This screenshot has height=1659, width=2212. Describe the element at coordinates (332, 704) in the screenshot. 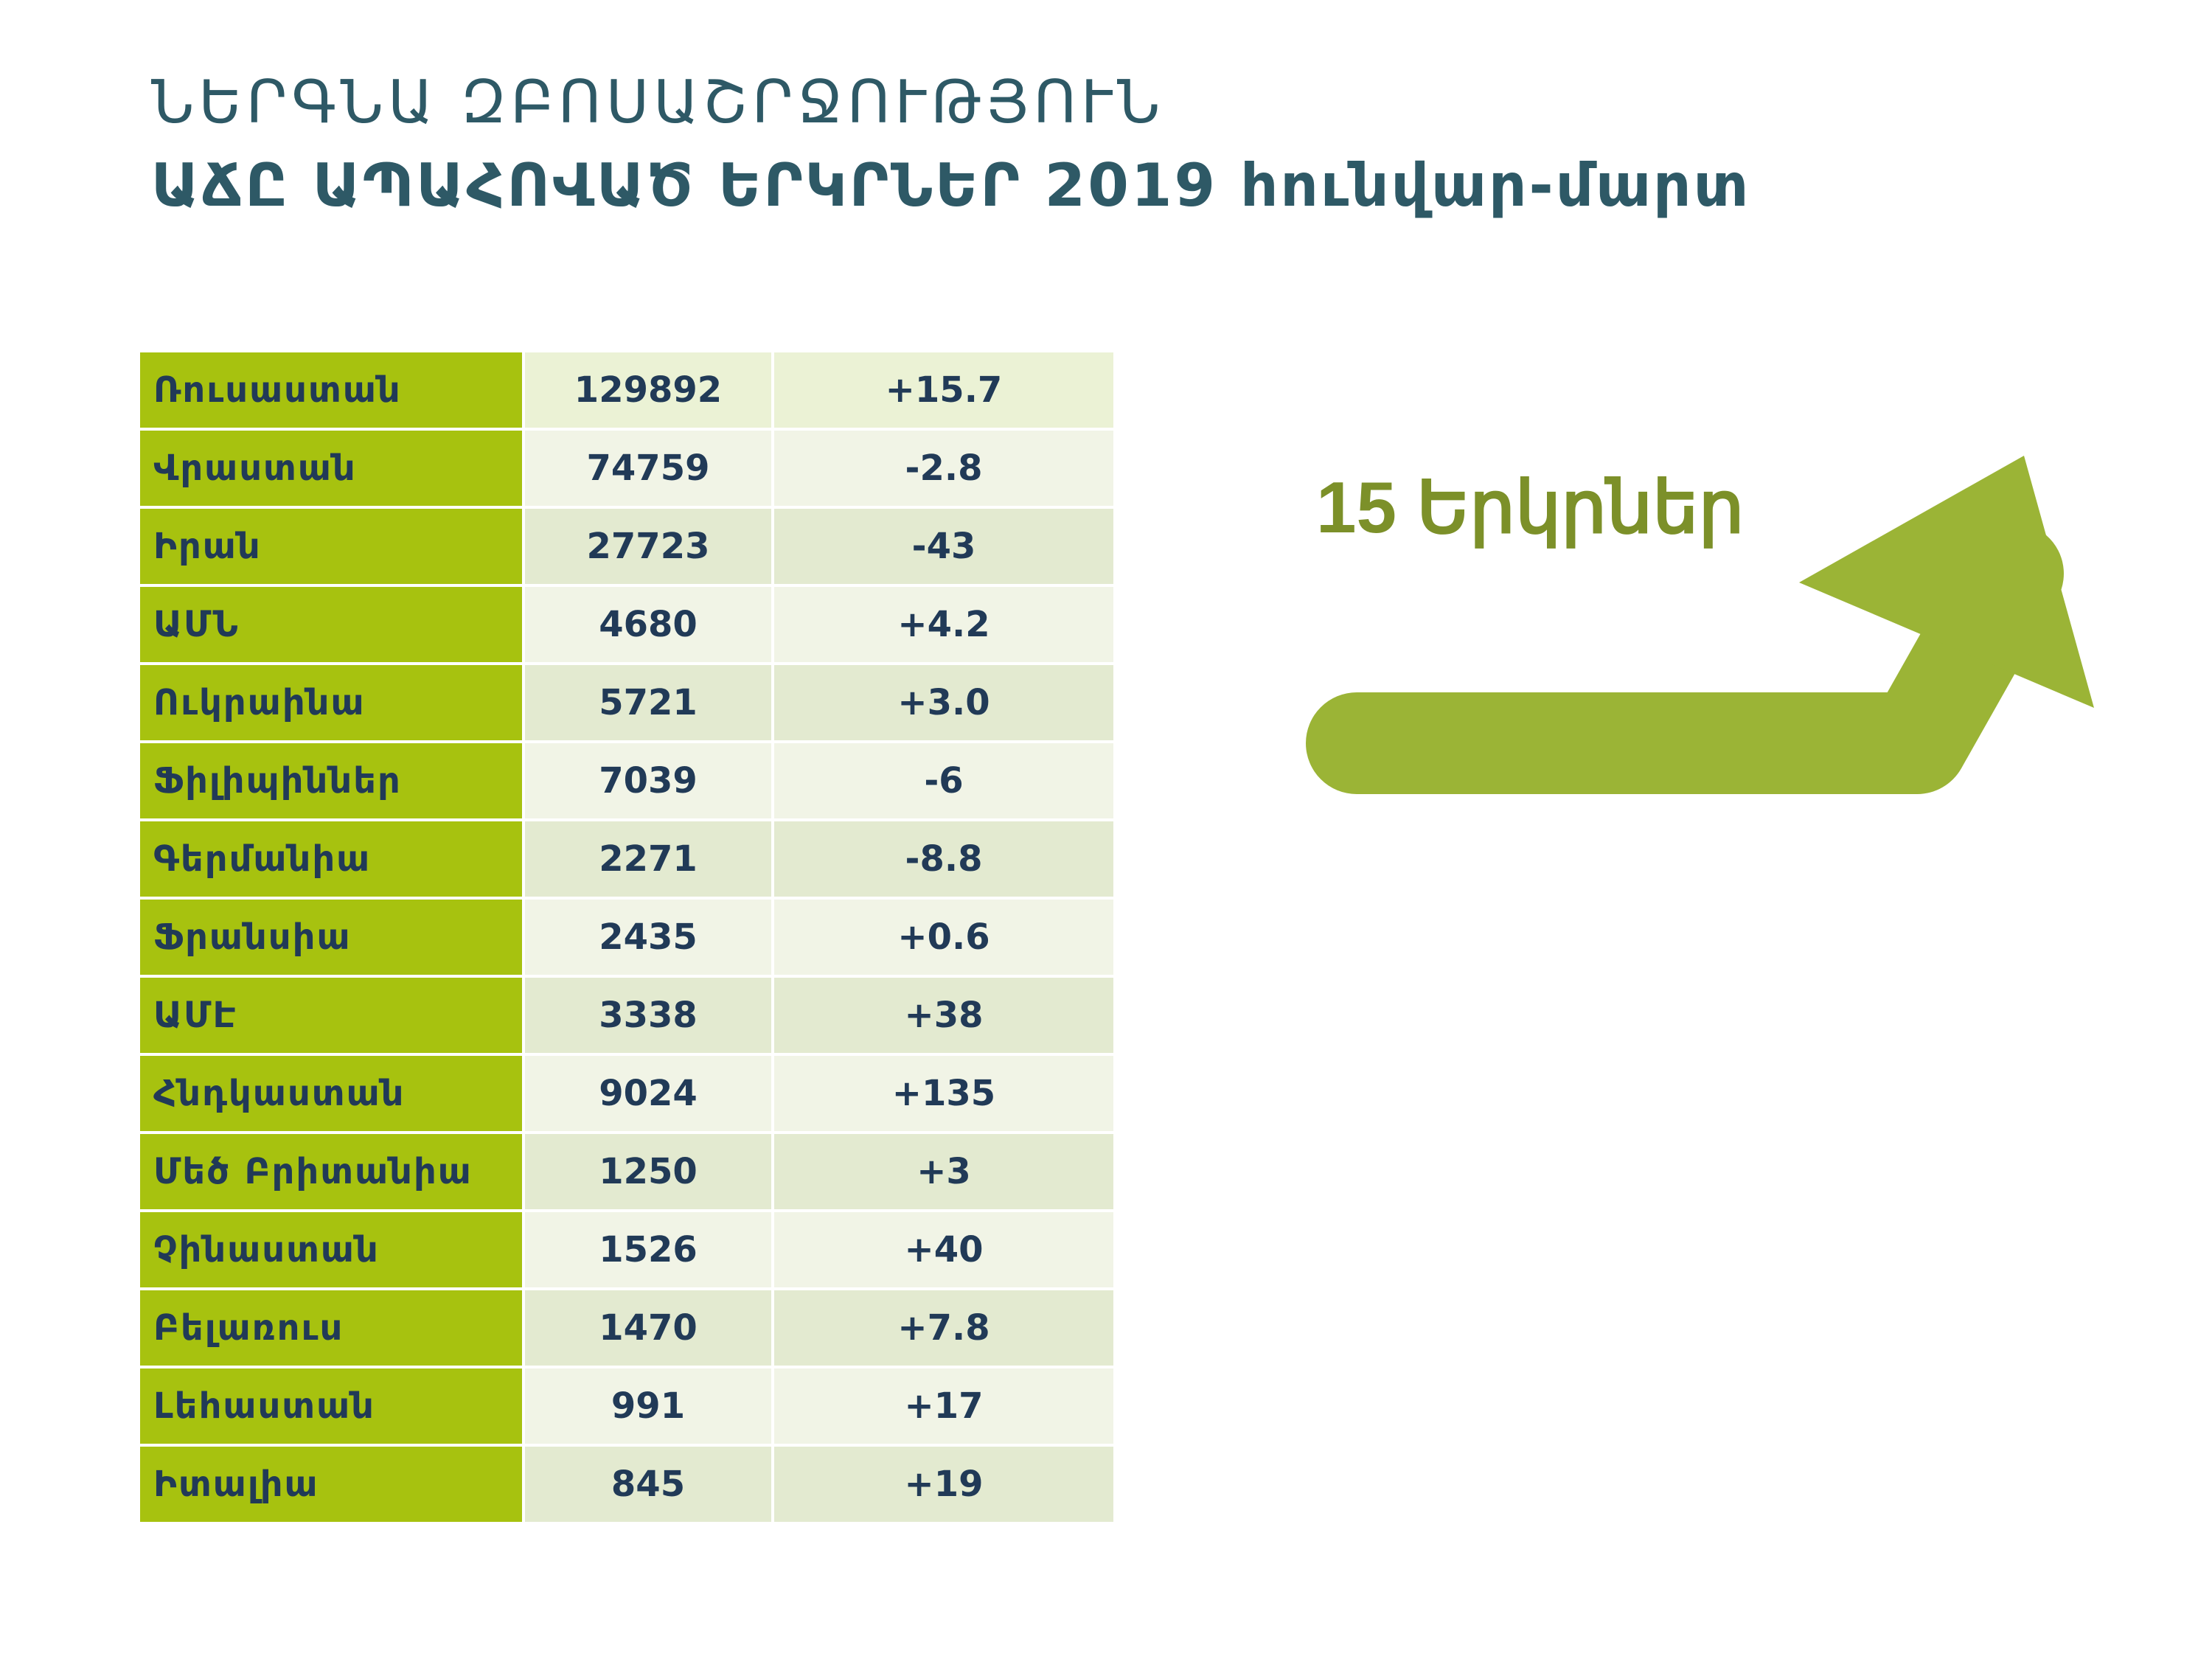

I see `country-cell: Ուկրաինա` at that location.